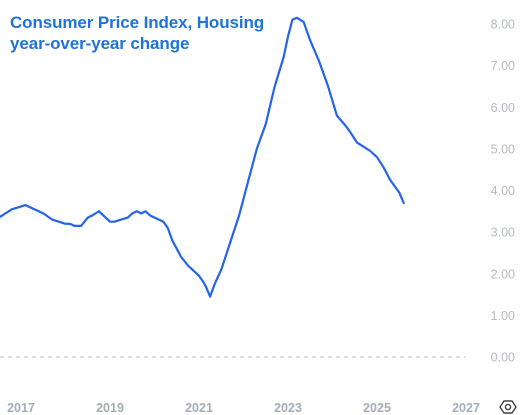  What do you see at coordinates (377, 408) in the screenshot?
I see `x-tick-label: 2025` at bounding box center [377, 408].